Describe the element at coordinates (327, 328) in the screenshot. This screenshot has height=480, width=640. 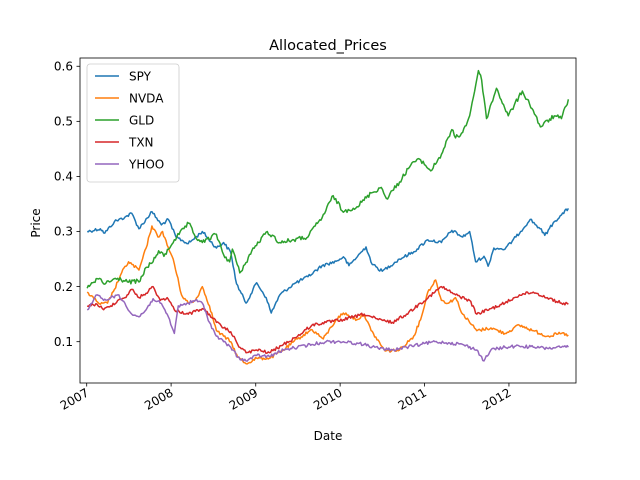
I see `series-line-yhoo` at that location.